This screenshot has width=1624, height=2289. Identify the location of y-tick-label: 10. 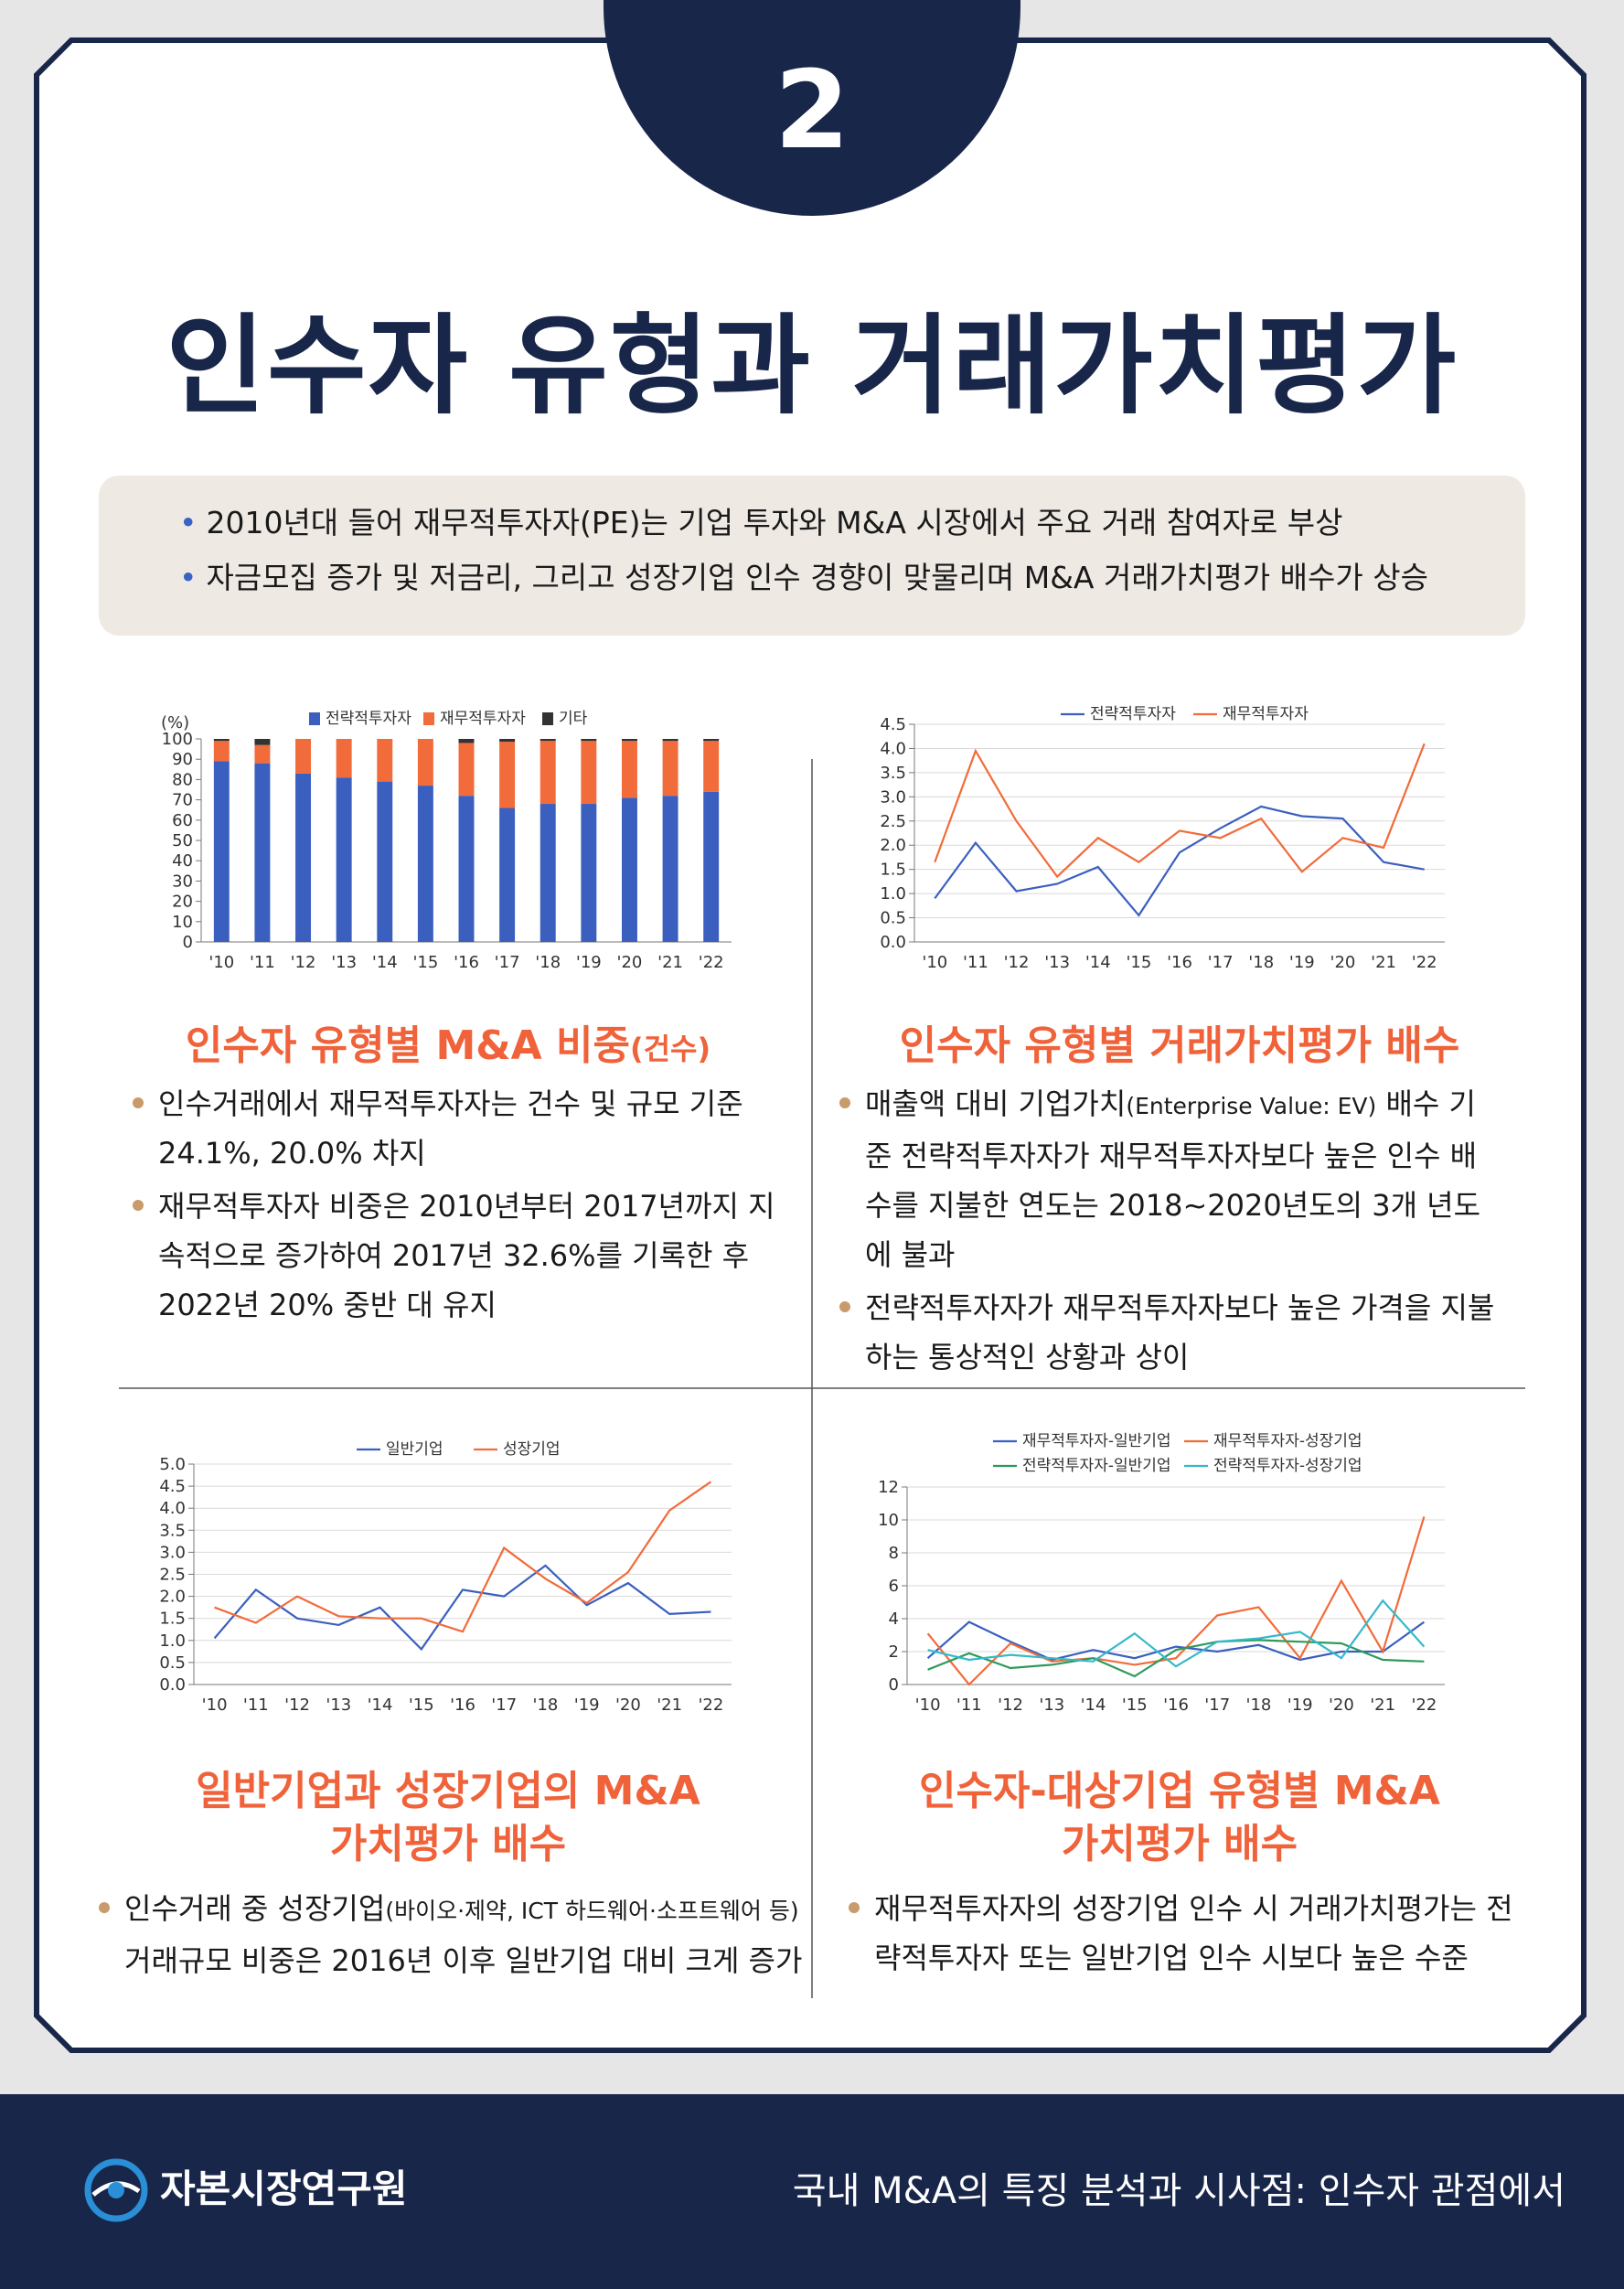
(888, 1520).